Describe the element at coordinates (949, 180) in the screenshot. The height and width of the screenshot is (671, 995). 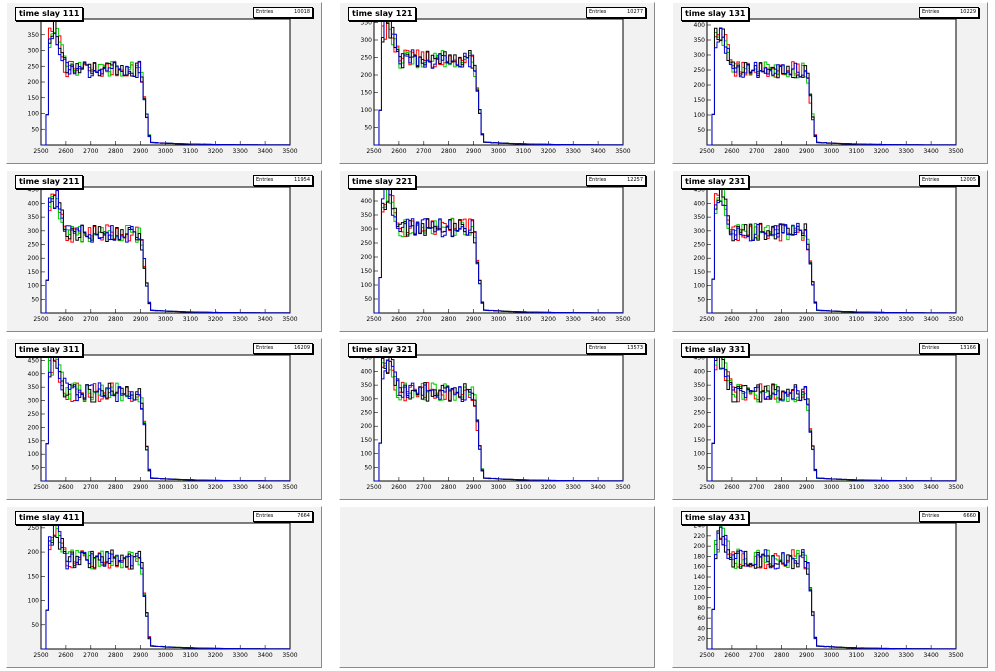
I see `stats-box: Entries 12005` at that location.